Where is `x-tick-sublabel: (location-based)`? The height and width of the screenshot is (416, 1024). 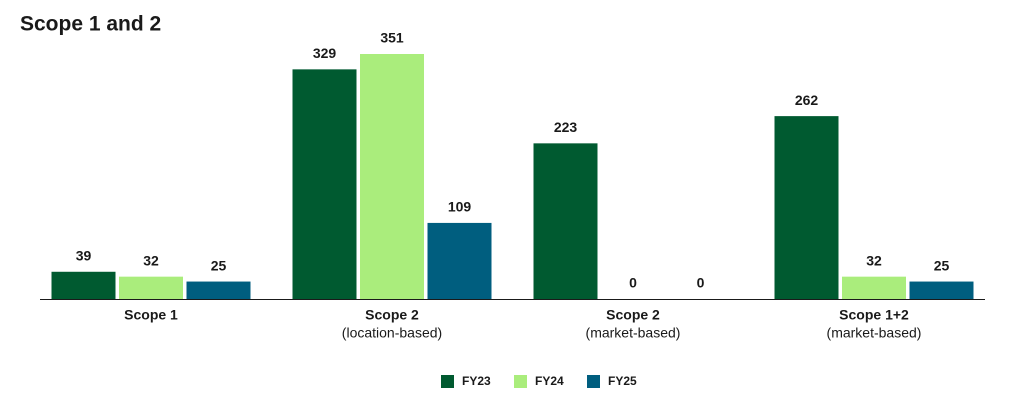
x-tick-sublabel: (location-based) is located at coordinates (392, 333).